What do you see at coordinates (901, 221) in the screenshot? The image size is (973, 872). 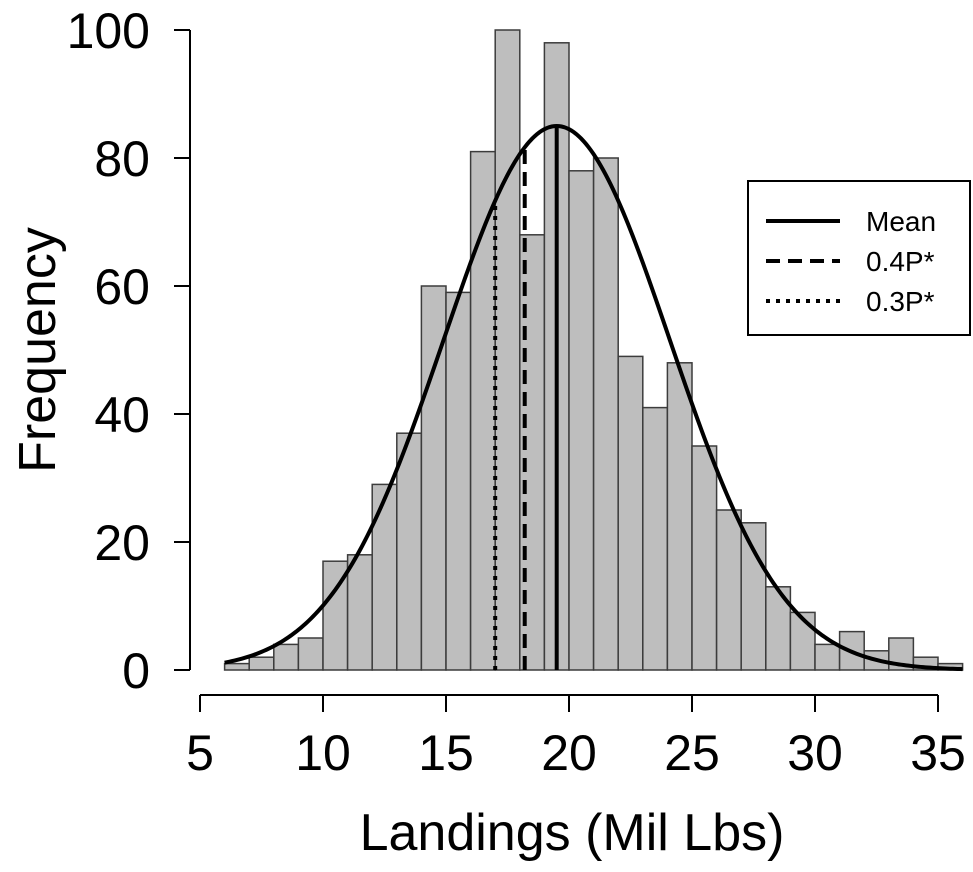 I see `legend-label: Mean` at bounding box center [901, 221].